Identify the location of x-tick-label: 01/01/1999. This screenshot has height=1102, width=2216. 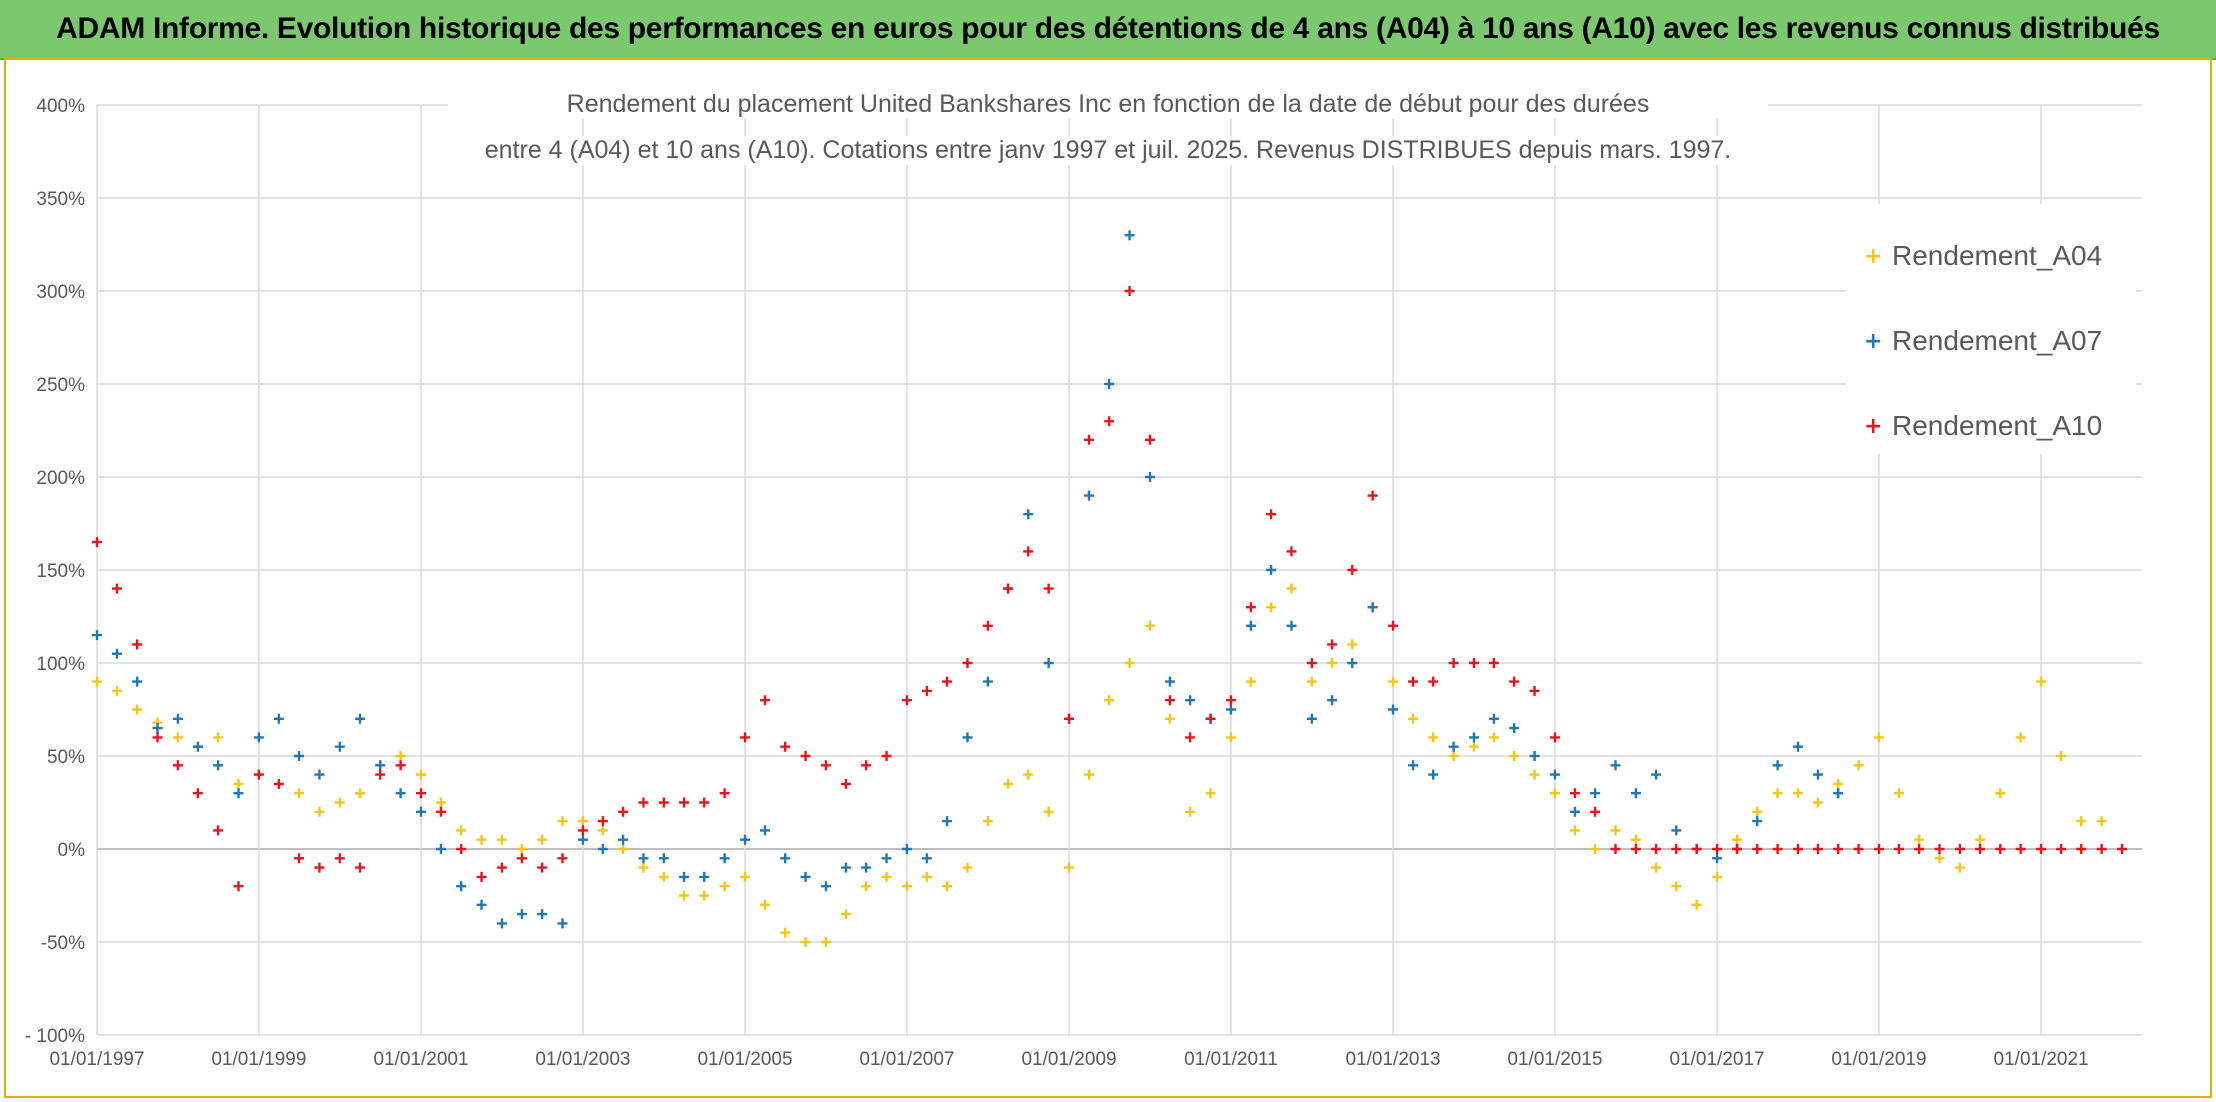
(258, 1059).